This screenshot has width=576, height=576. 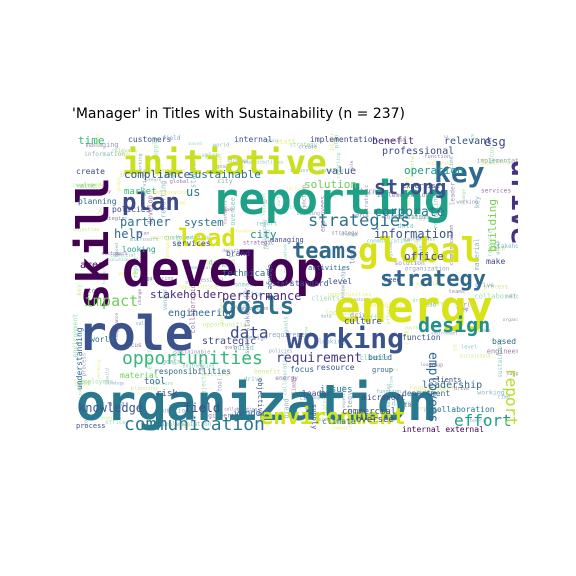 I want to click on texture-word: professional, so click(x=206, y=280).